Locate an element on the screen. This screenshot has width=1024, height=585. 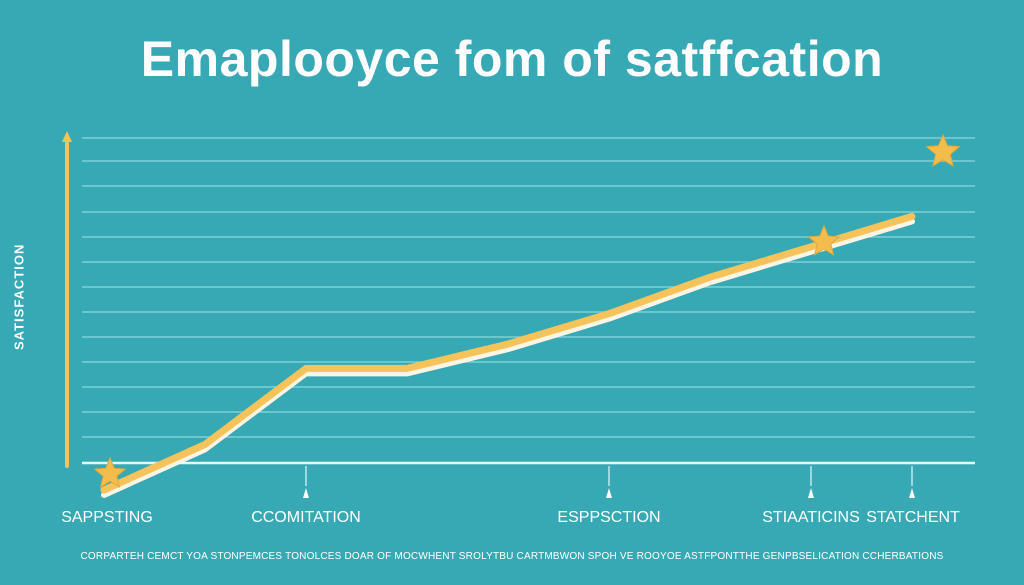
x-tick-label: ESPPSCTION is located at coordinates (609, 517).